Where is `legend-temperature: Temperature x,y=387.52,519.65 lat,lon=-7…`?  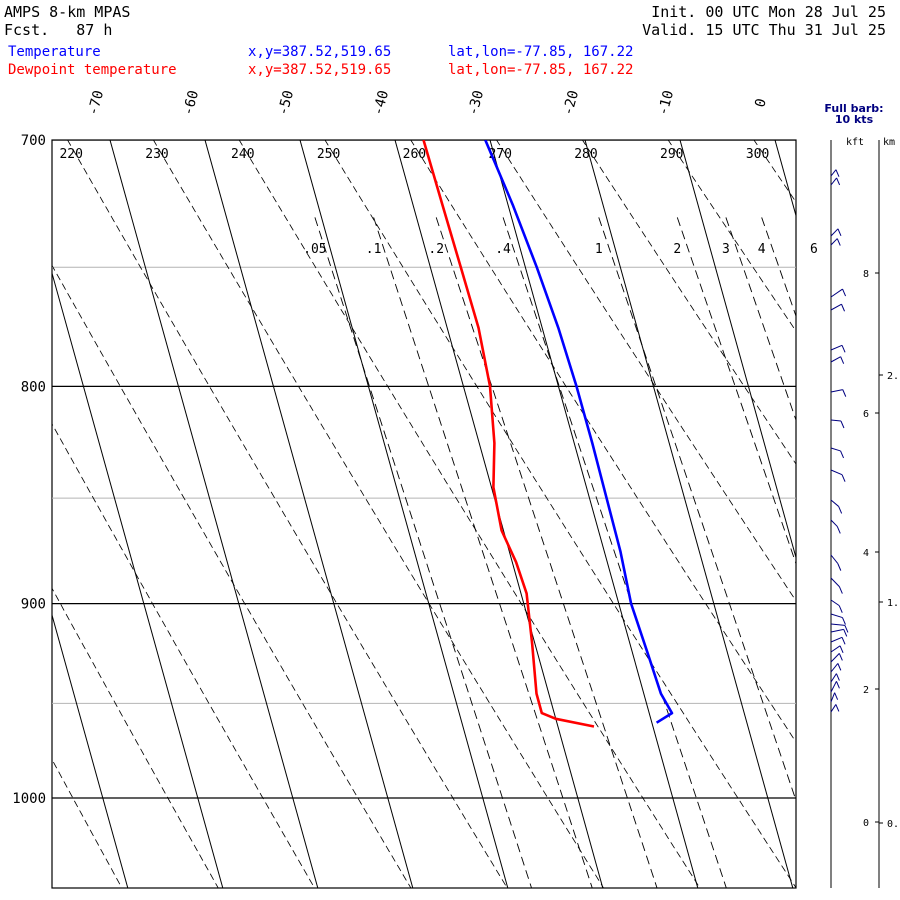 legend-temperature: Temperature x,y=387.52,519.65 lat,lon=-7… is located at coordinates (320, 52).